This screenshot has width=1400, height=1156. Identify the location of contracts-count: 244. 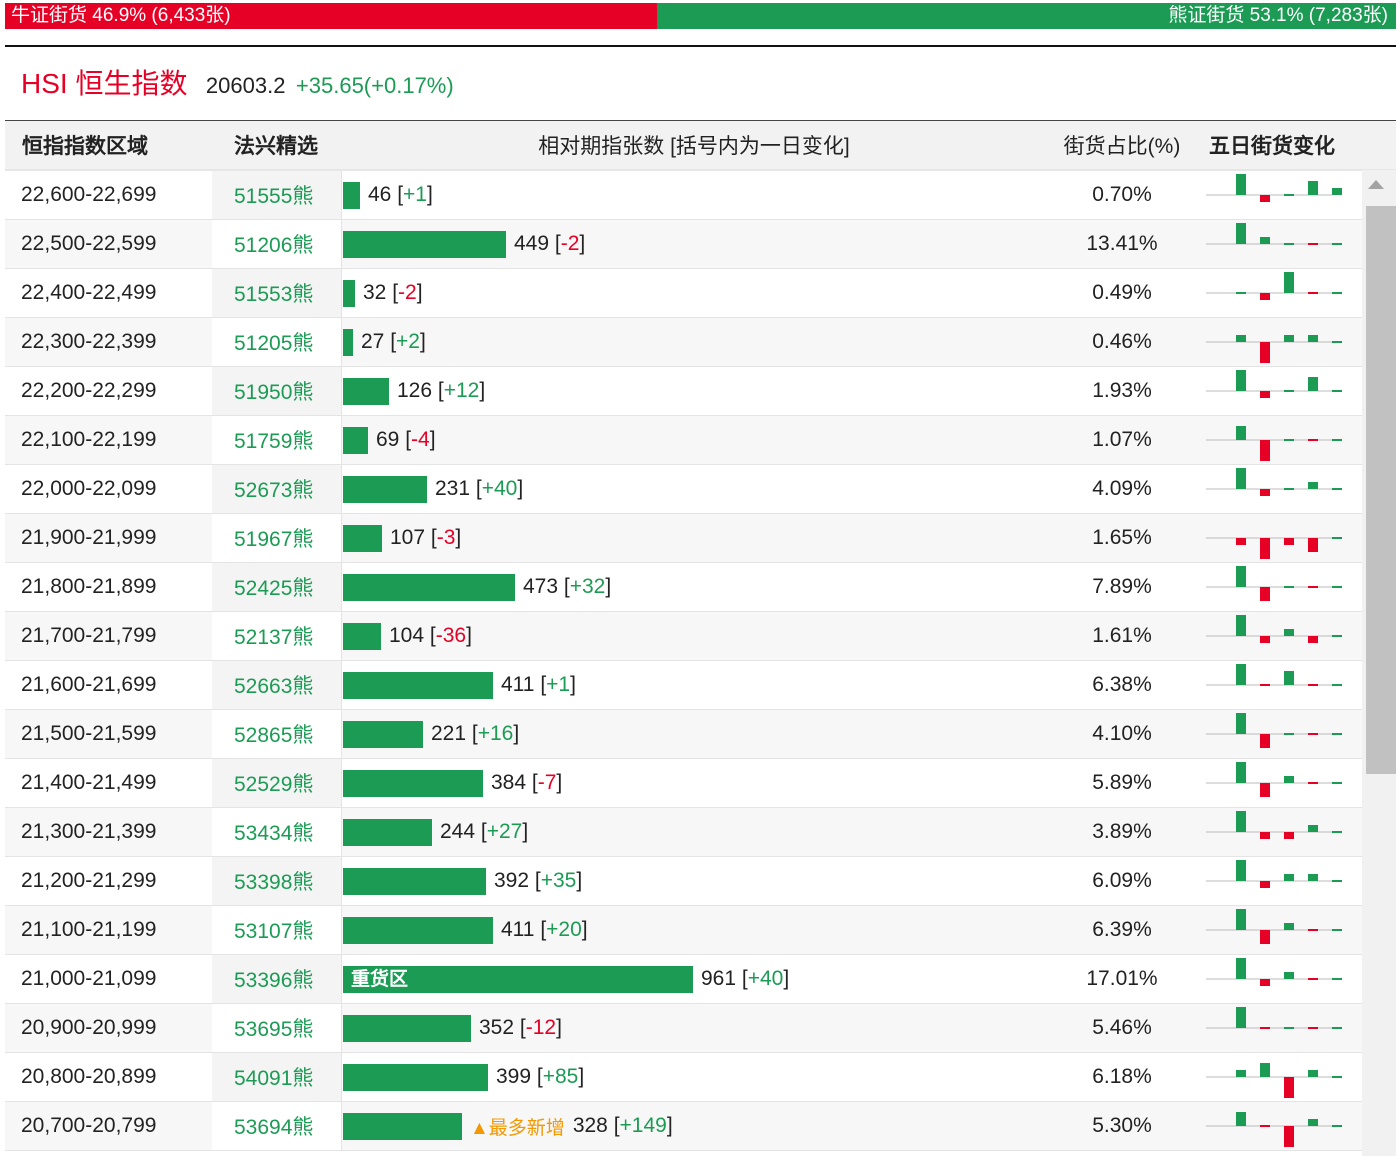
(458, 831).